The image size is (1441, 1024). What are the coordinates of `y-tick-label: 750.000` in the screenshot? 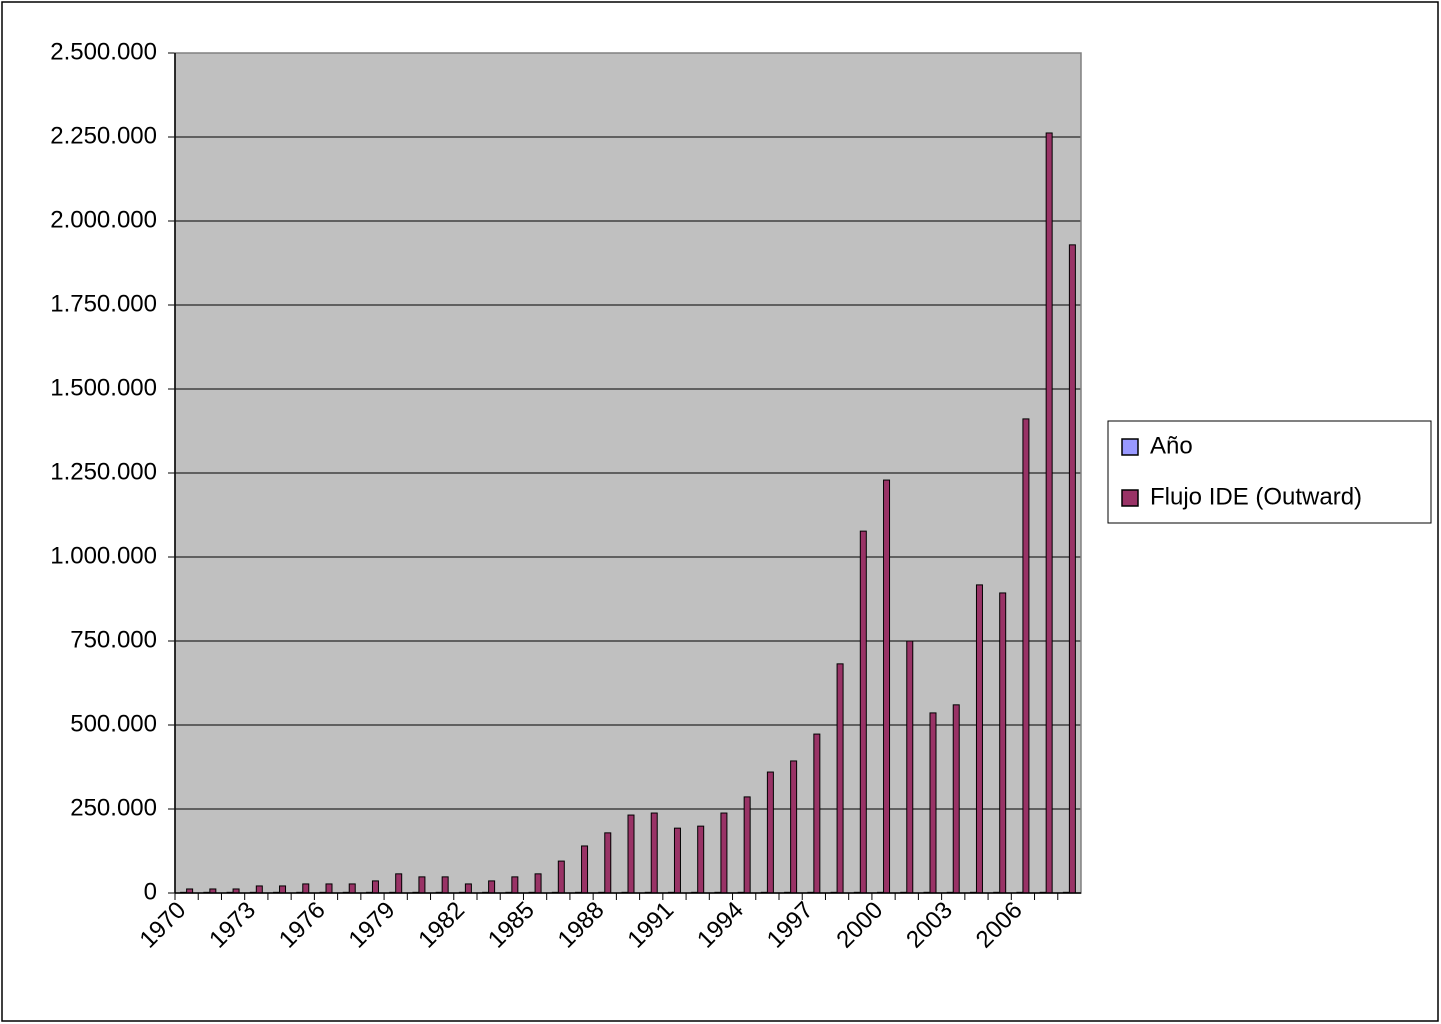 It's located at (113, 639).